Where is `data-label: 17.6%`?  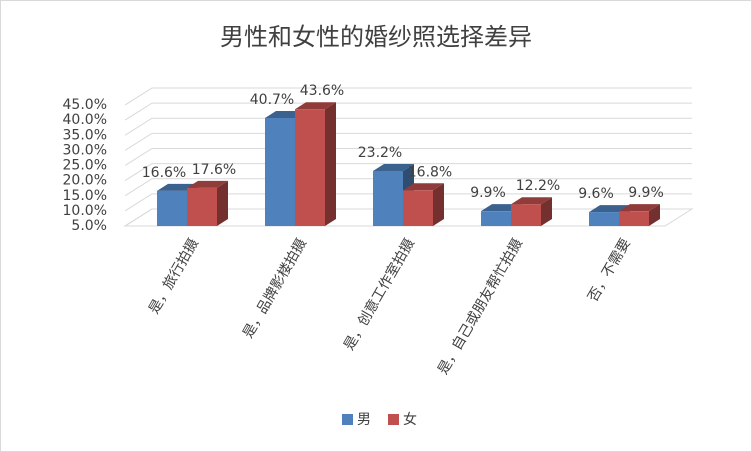
data-label: 17.6% is located at coordinates (214, 170).